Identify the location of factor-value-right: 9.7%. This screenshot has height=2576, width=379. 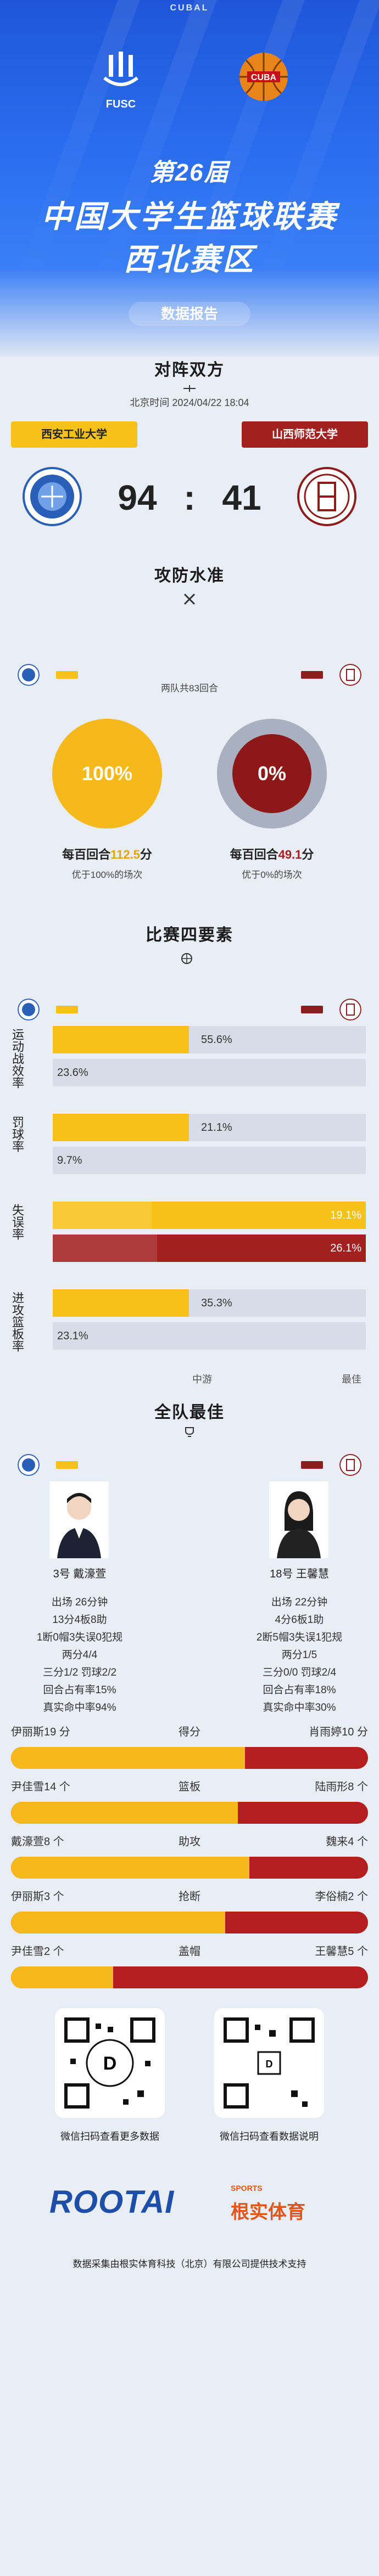
(69, 1160).